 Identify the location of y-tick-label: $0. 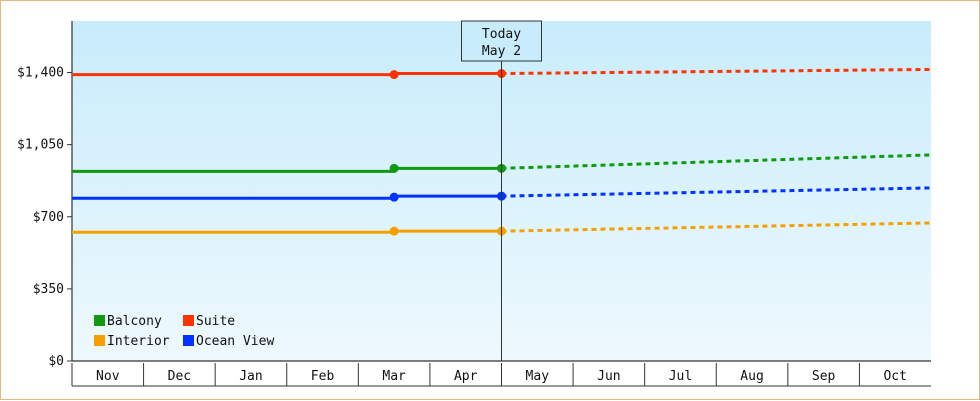
(56, 361).